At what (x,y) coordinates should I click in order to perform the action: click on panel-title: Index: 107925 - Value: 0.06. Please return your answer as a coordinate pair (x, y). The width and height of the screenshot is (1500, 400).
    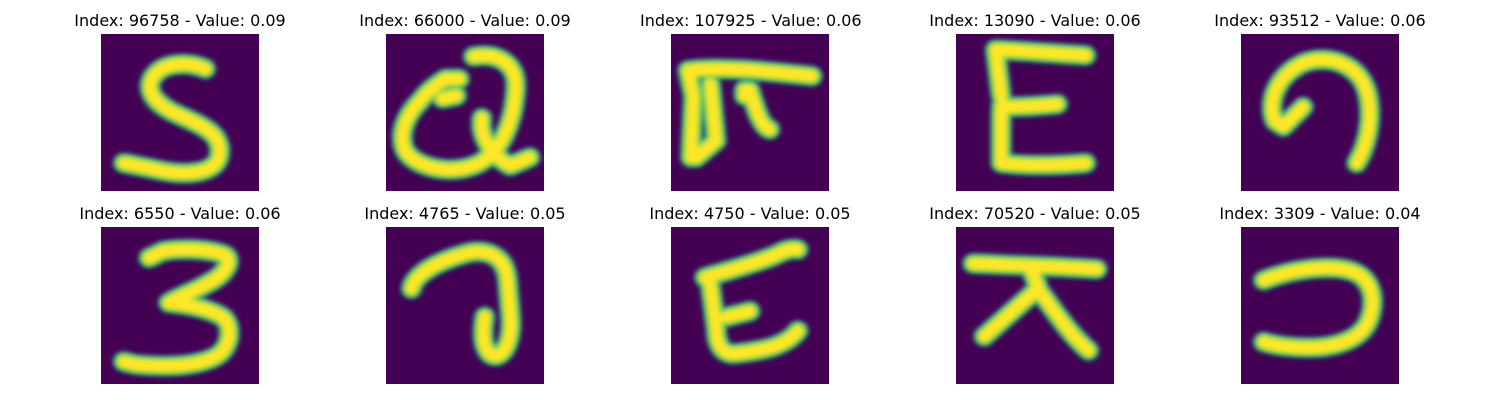
    Looking at the image, I should click on (751, 20).